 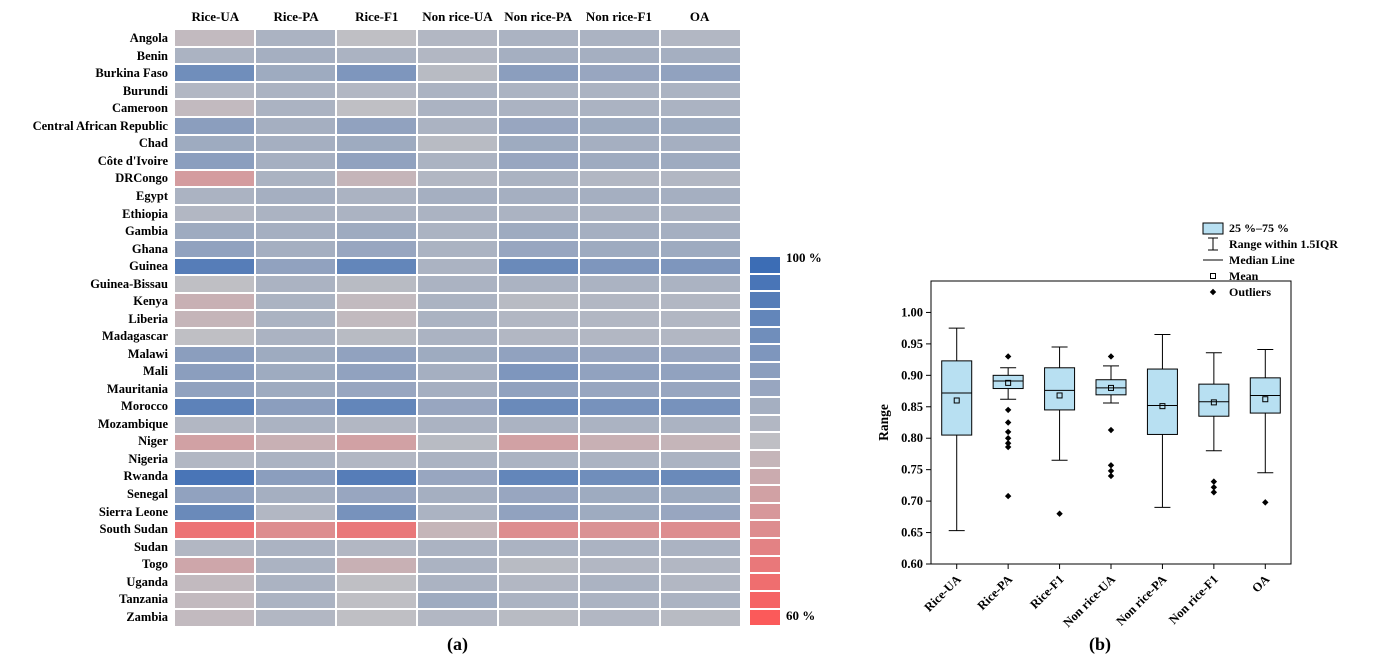 What do you see at coordinates (1244, 276) in the screenshot?
I see `legend-label: Mean` at bounding box center [1244, 276].